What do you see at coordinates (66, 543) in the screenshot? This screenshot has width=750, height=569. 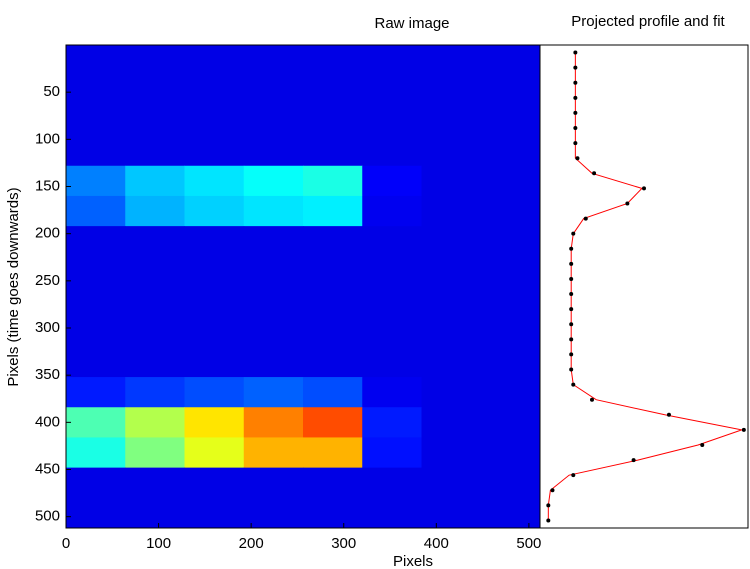 I see `x-tick-label: 0` at bounding box center [66, 543].